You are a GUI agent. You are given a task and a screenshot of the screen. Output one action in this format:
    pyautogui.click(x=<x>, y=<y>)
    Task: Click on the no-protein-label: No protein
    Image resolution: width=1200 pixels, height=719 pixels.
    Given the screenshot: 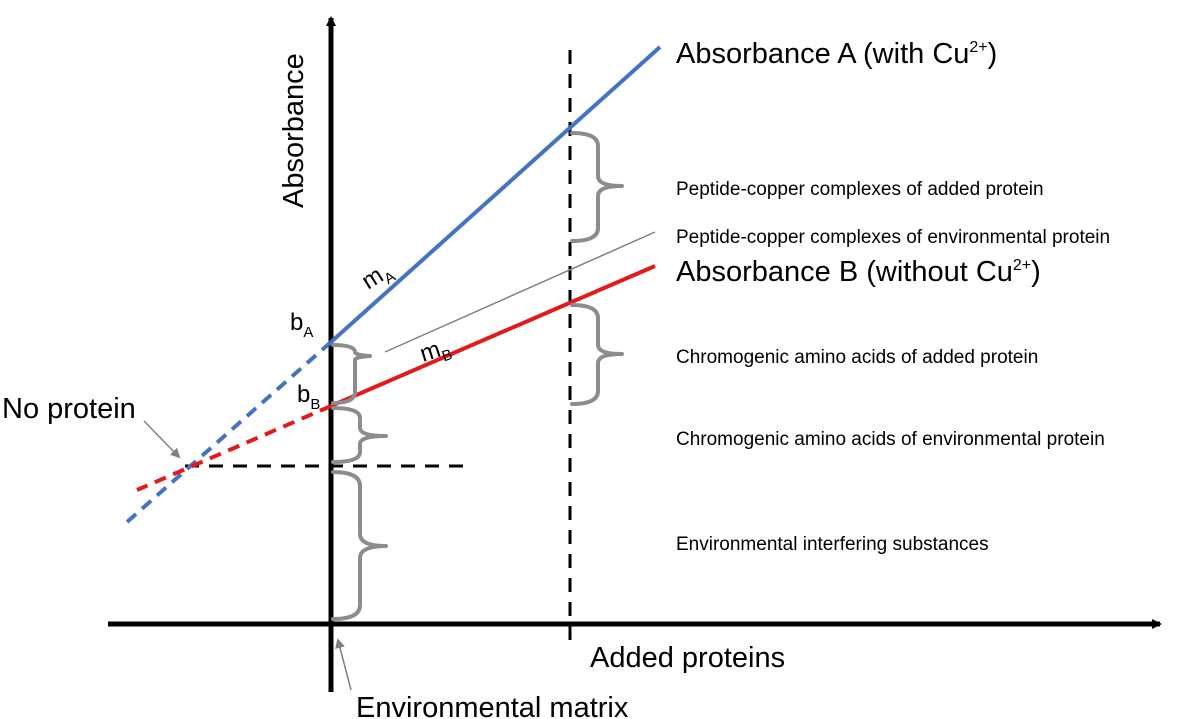 What is the action you would take?
    pyautogui.click(x=69, y=409)
    